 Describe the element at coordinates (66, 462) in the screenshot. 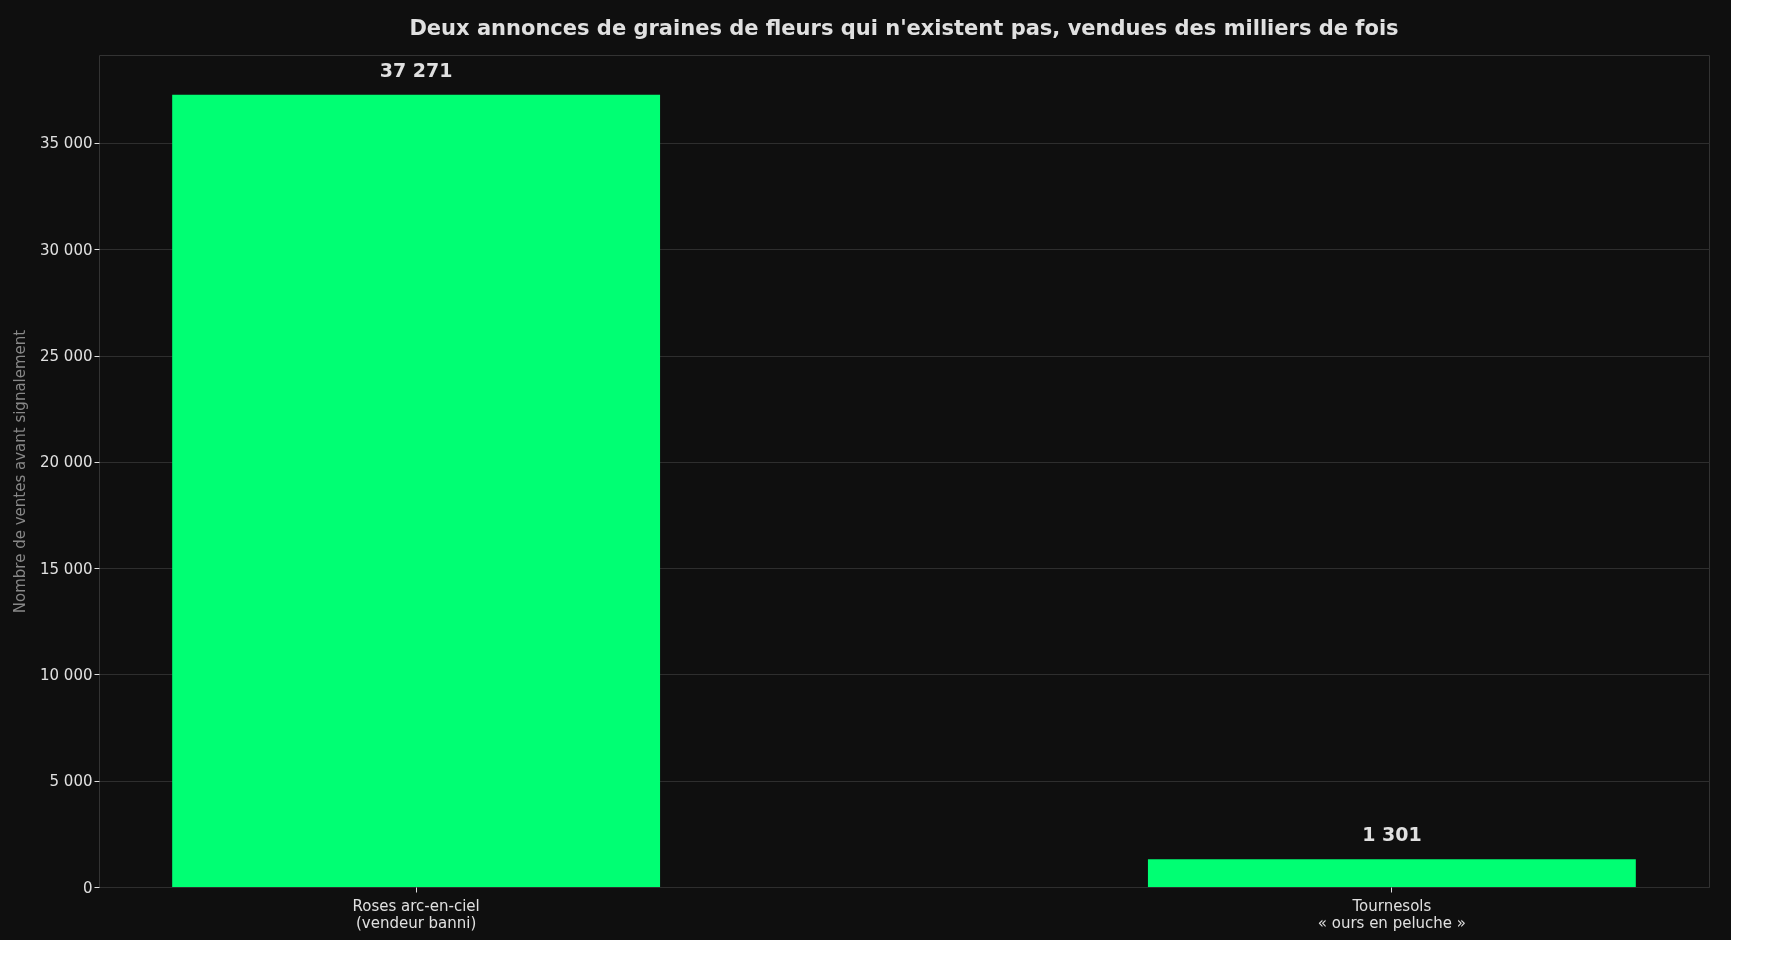

I see `y-tick-label: 20 000` at that location.